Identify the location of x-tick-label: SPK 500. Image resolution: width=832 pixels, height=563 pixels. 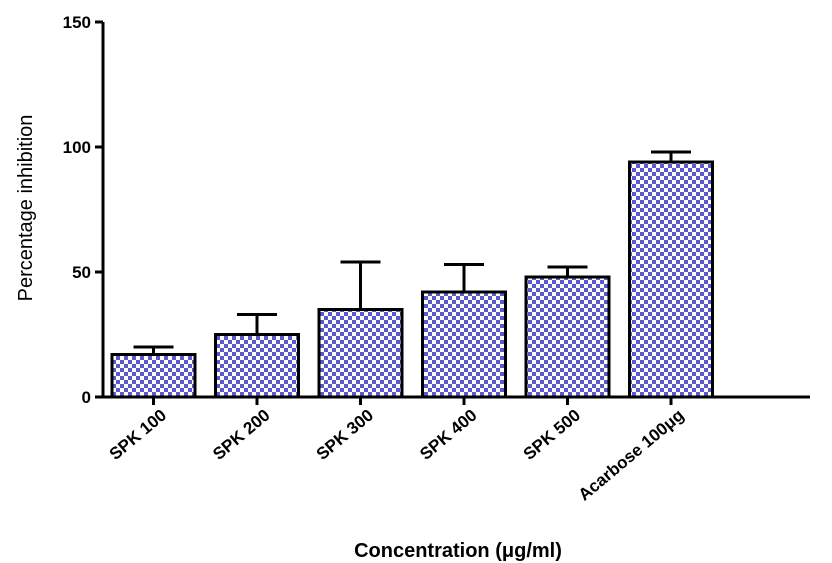
(552, 435).